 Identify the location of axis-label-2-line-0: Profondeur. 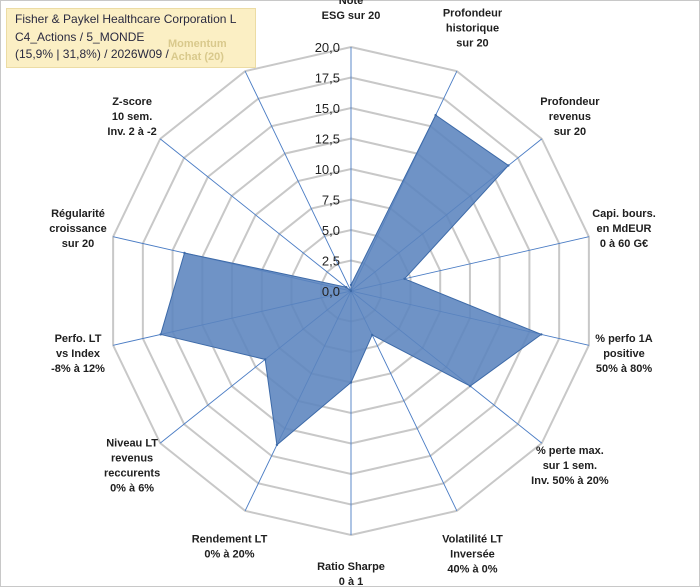
(570, 102).